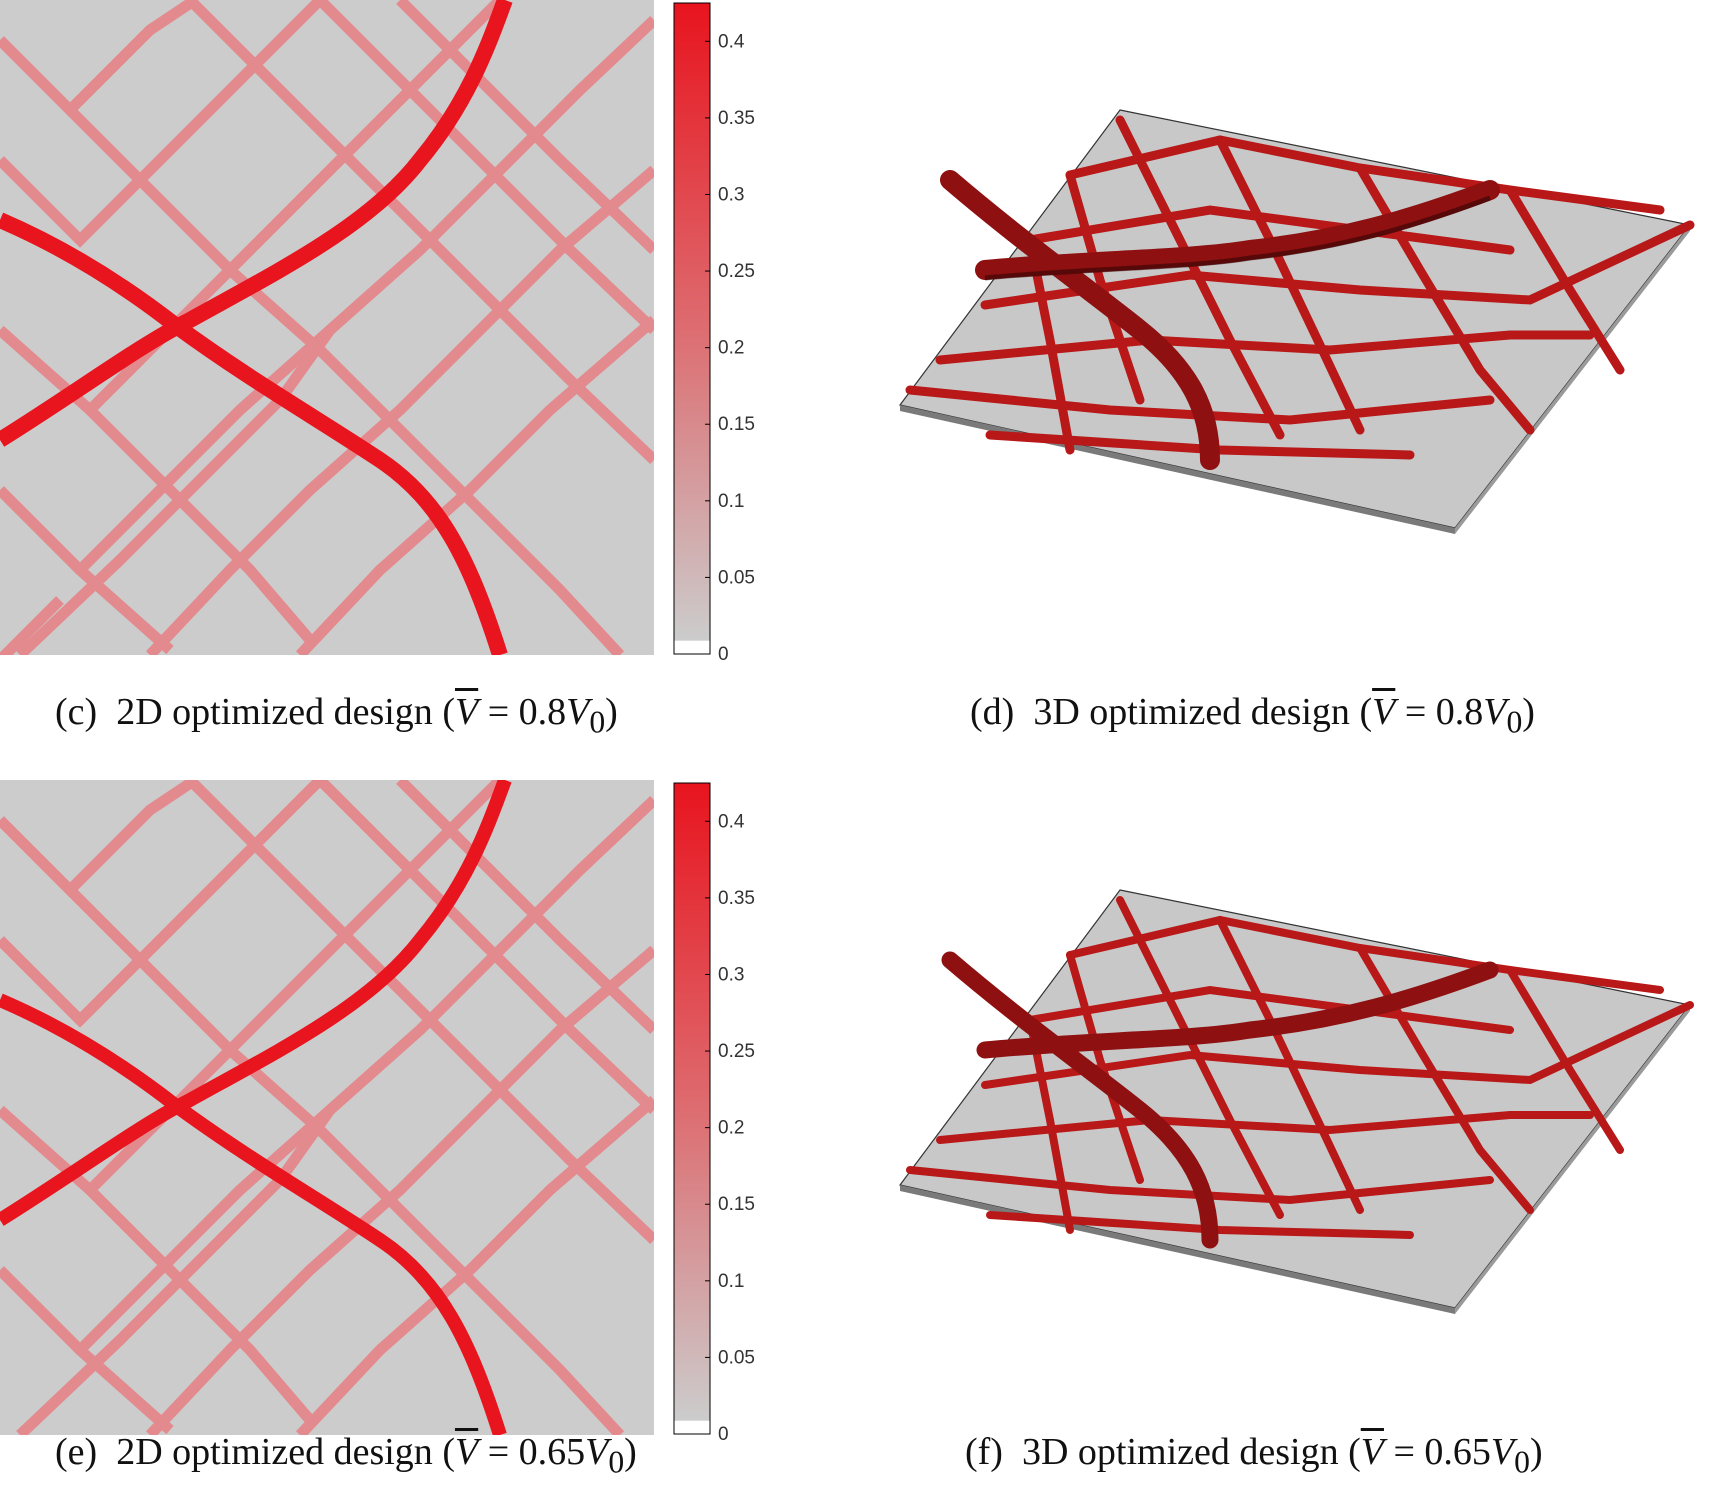 The image size is (1714, 1493). I want to click on caption-e-label: (e), so click(76, 1452).